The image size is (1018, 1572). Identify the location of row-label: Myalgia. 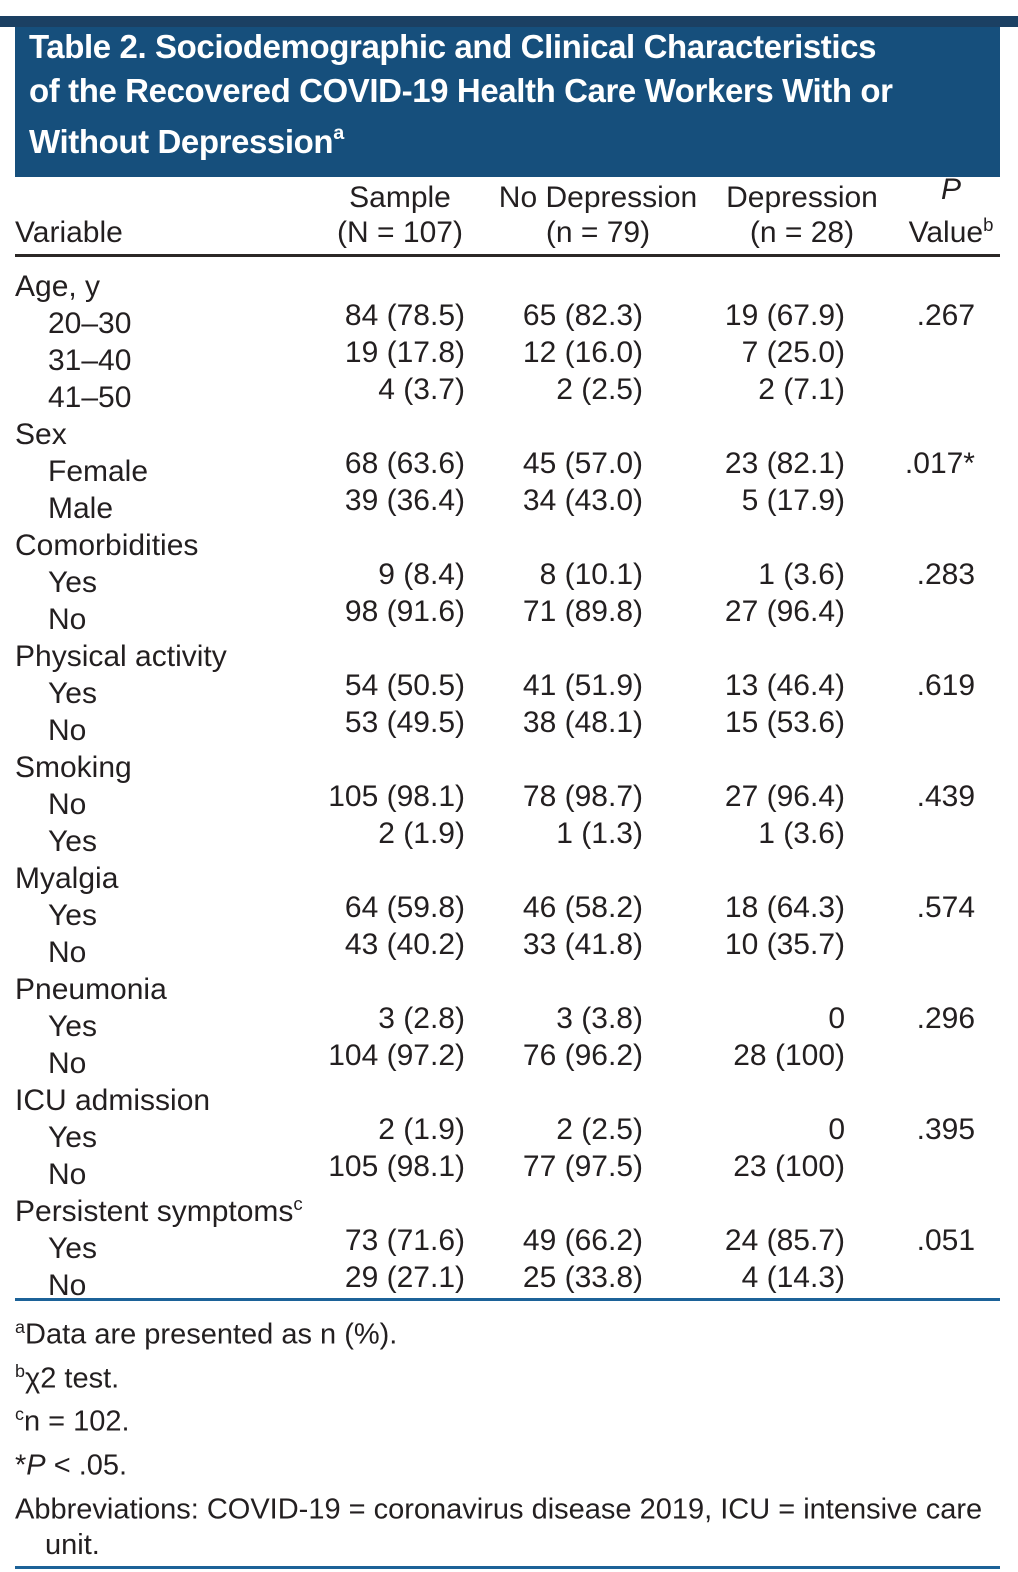
(67, 878).